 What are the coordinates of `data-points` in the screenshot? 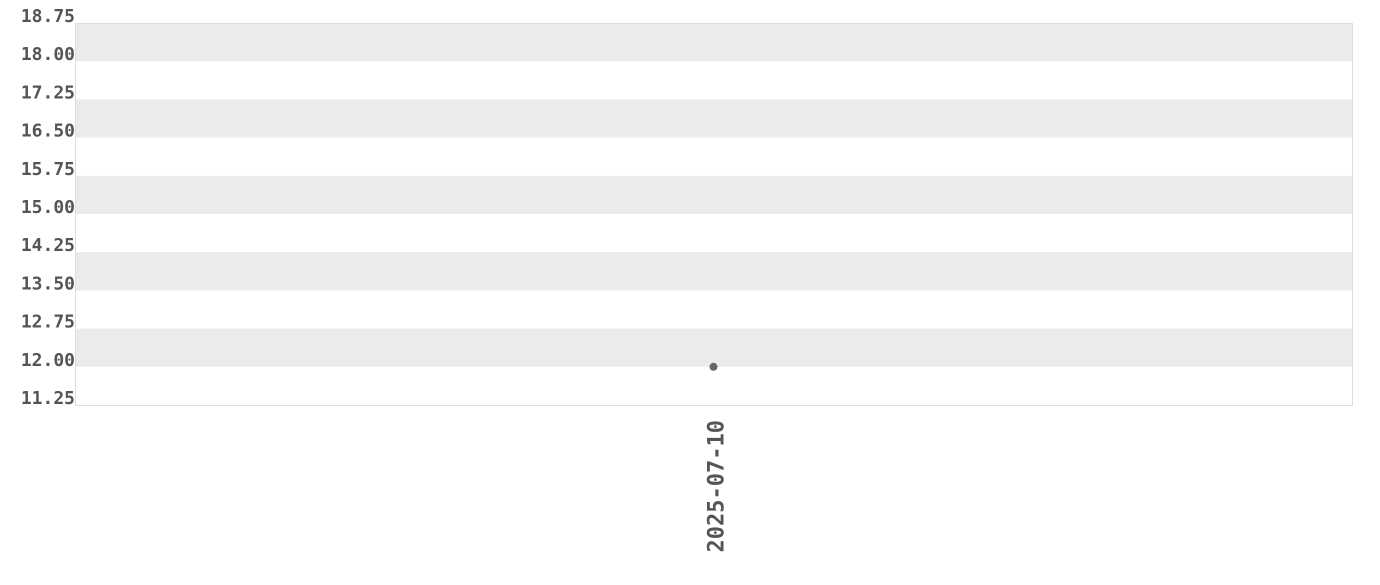 It's located at (713, 366).